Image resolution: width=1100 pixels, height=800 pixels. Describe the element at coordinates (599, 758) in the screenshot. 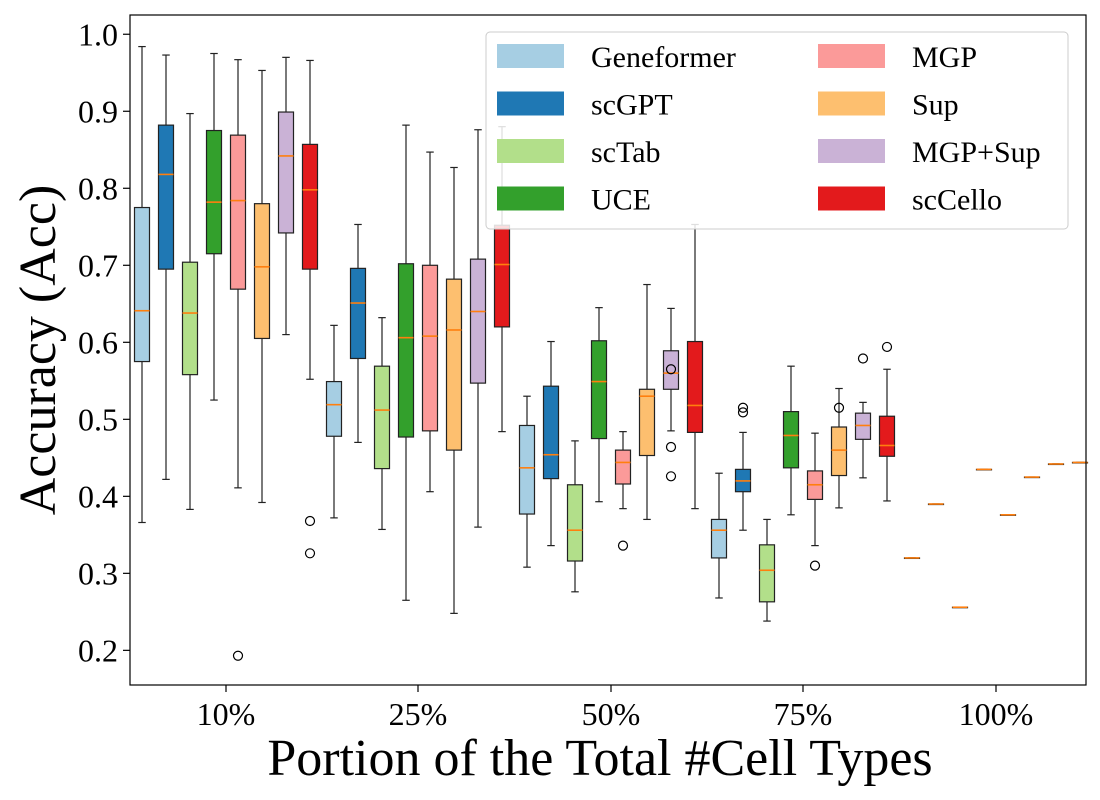

I see `x-axis-title: Portion of the Total #Cell Types` at that location.